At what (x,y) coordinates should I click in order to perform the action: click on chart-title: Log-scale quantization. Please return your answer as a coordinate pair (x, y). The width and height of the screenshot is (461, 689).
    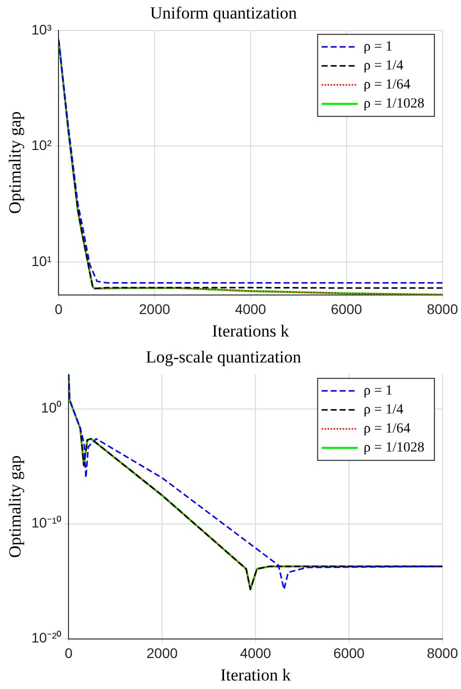
    Looking at the image, I should click on (224, 357).